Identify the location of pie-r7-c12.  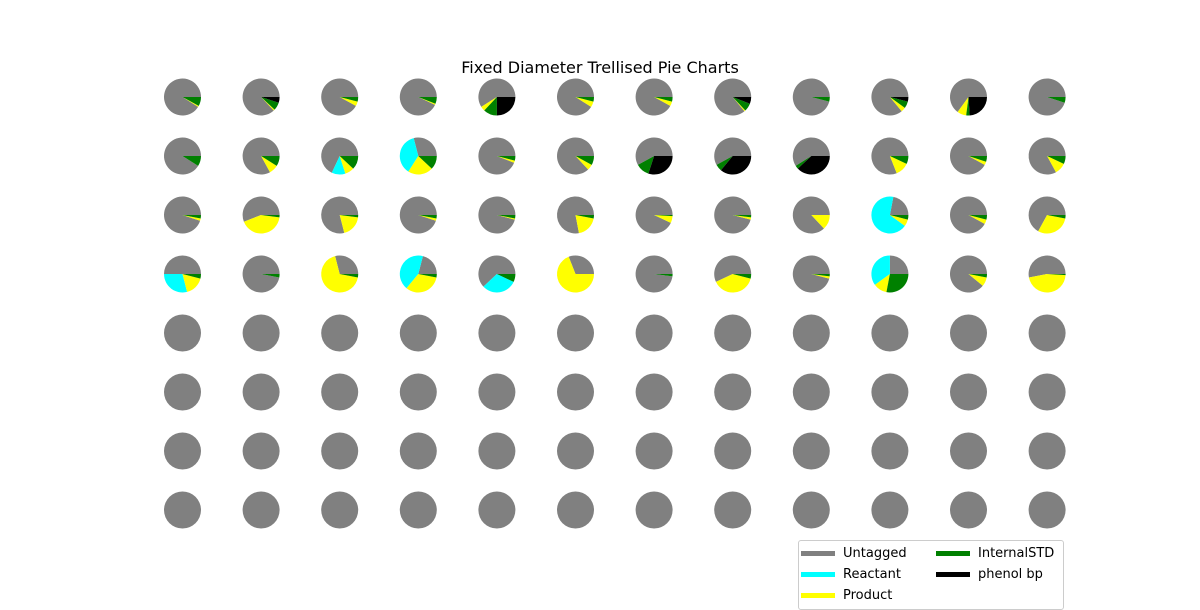
(1047, 451).